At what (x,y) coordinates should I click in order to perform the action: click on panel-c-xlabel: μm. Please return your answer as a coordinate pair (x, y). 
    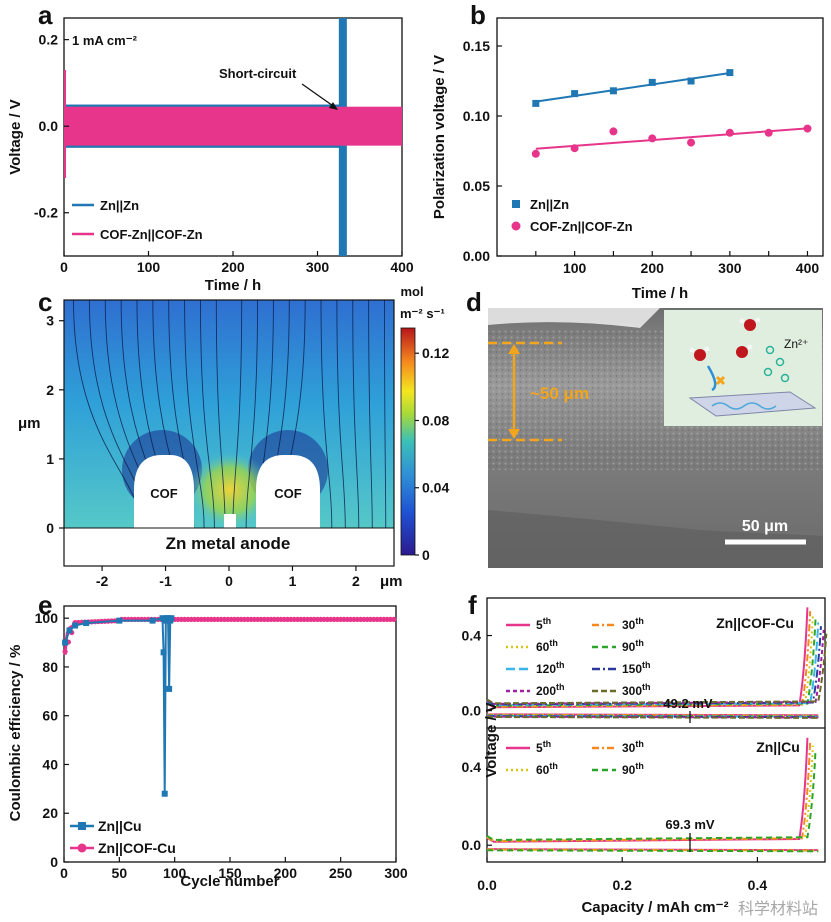
    Looking at the image, I should click on (391, 581).